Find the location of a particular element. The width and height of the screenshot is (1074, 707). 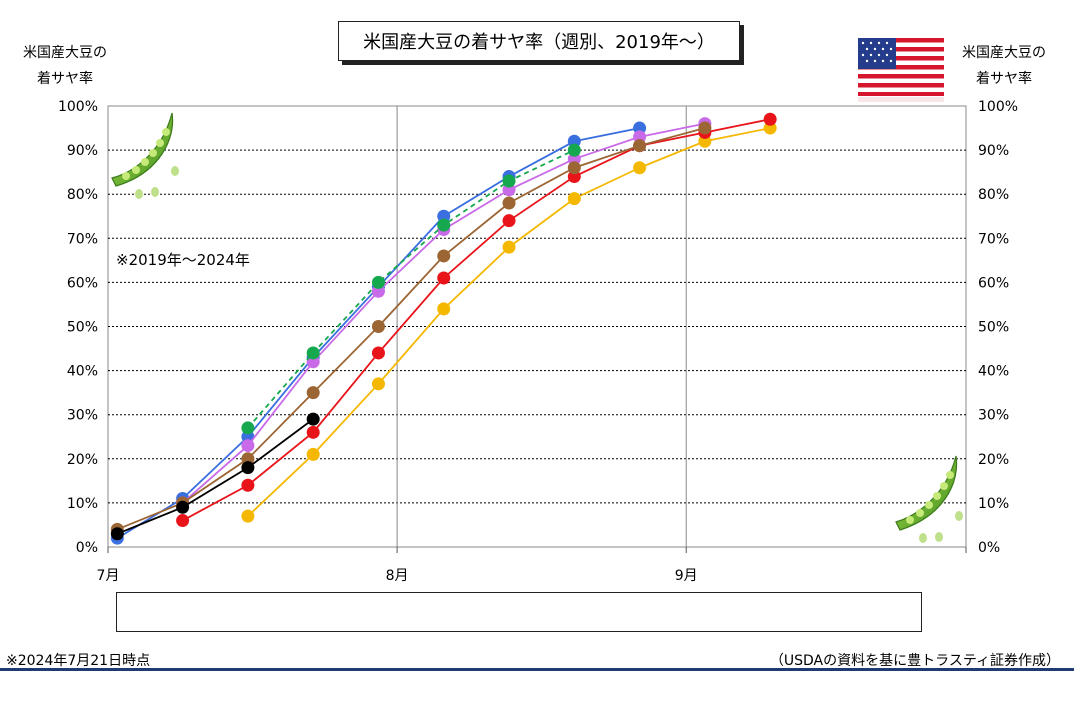

y-tick-label-right: 0% is located at coordinates (989, 548).